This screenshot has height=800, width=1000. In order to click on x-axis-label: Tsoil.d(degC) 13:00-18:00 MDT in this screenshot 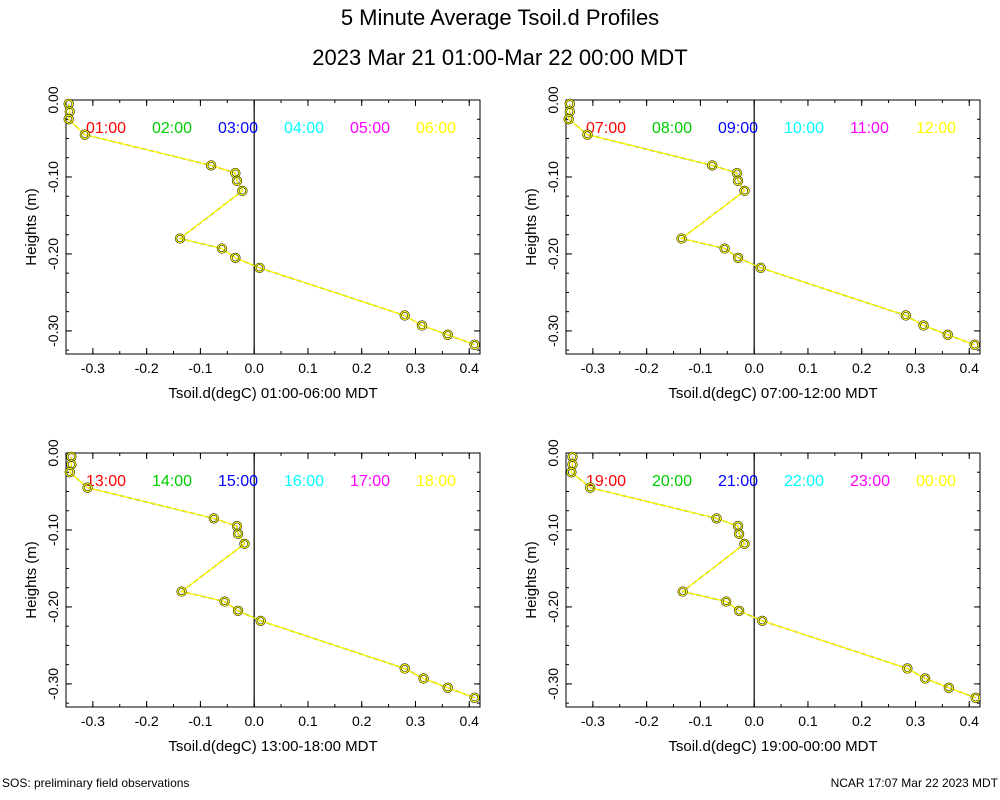, I will do `click(272, 746)`.